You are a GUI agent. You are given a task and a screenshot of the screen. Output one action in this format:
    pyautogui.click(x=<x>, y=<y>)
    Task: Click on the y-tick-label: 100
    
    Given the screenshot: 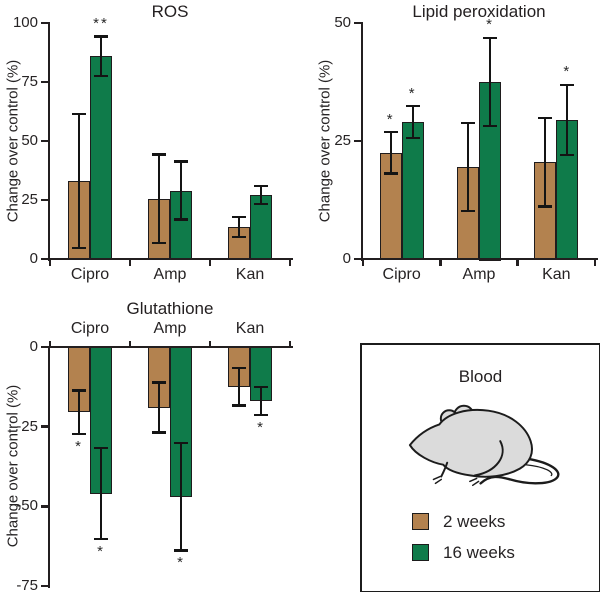 What is the action you would take?
    pyautogui.click(x=25, y=22)
    